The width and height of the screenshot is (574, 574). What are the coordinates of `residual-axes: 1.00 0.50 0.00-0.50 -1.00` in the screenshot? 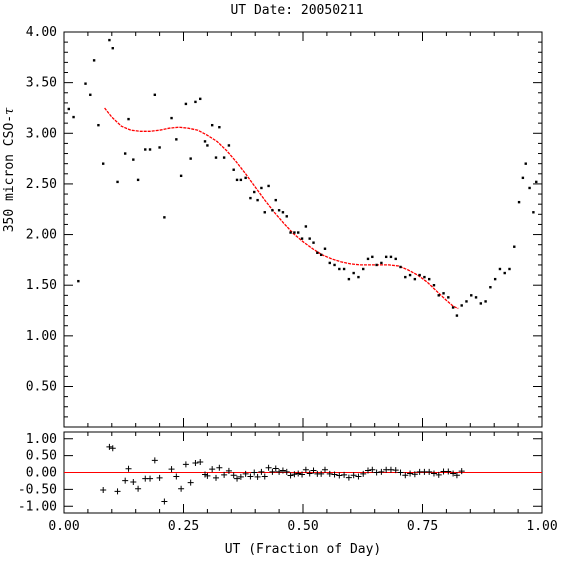 It's located at (280, 473).